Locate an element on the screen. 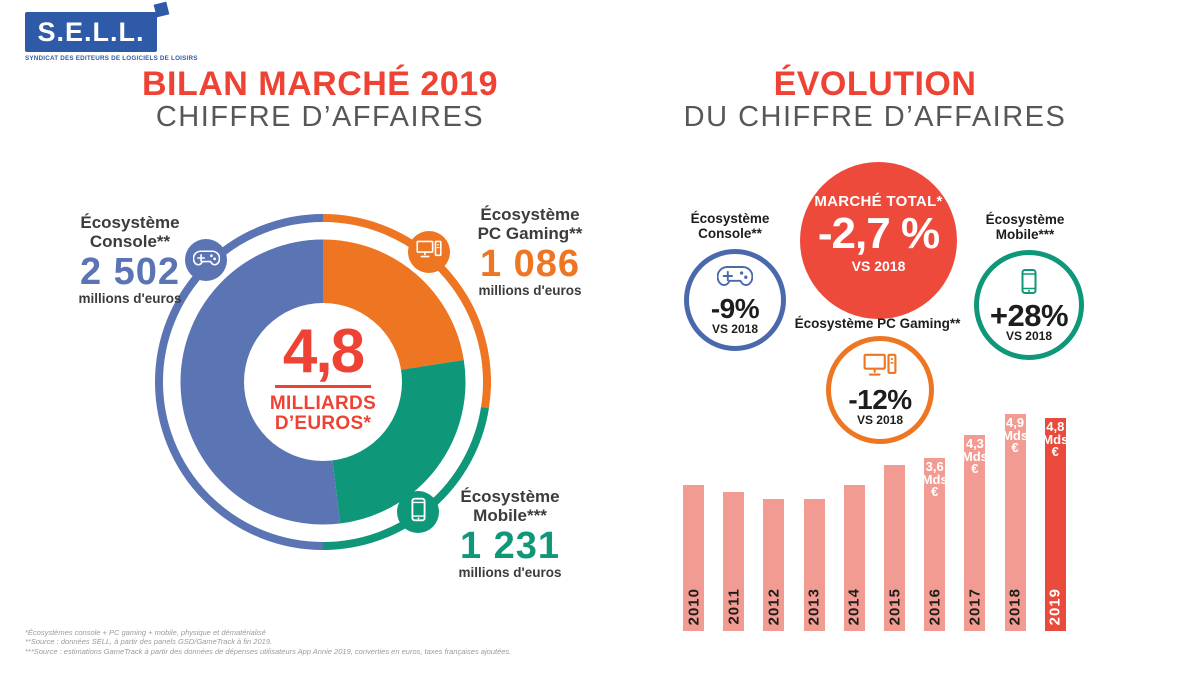 The height and width of the screenshot is (675, 1200). badge-label-line: Console** is located at coordinates (730, 233).